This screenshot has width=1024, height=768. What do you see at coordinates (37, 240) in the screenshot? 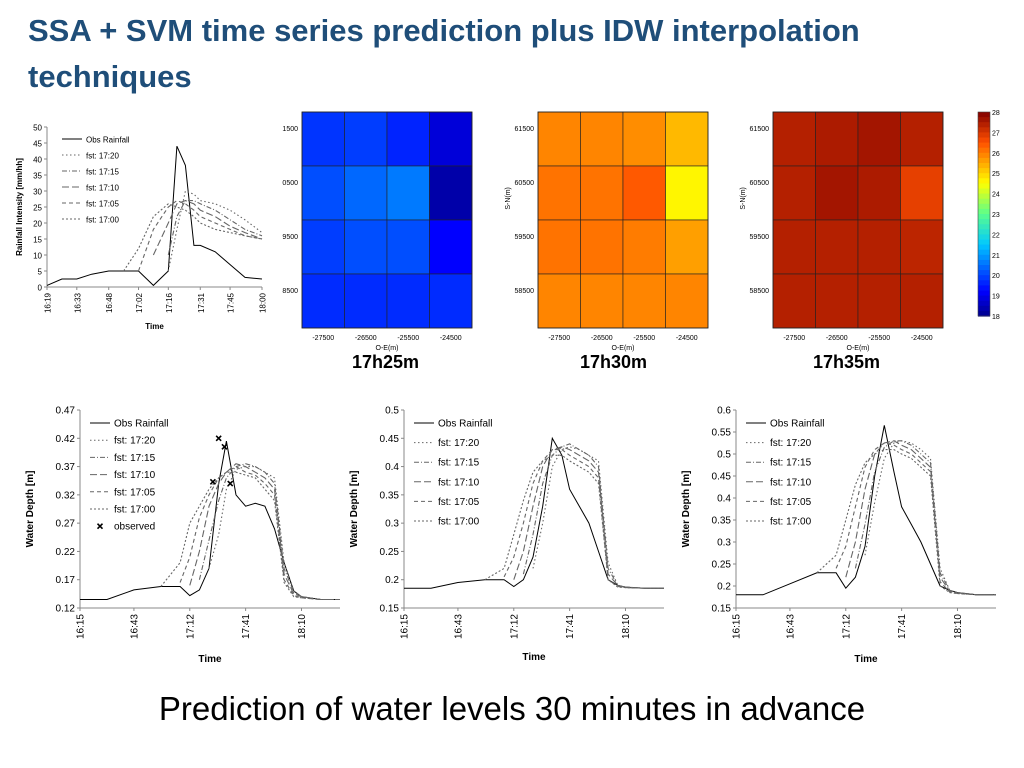
I see `y-tick-label: 15` at bounding box center [37, 240].